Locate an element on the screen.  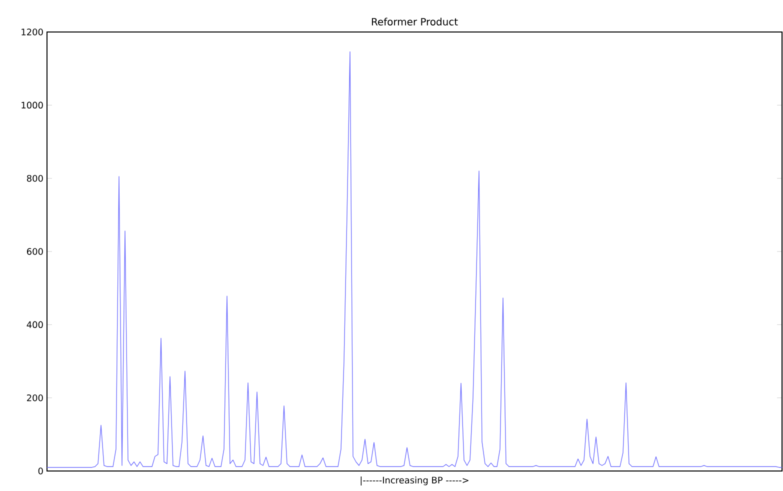
chart-title: Reformer Product is located at coordinates (415, 22).